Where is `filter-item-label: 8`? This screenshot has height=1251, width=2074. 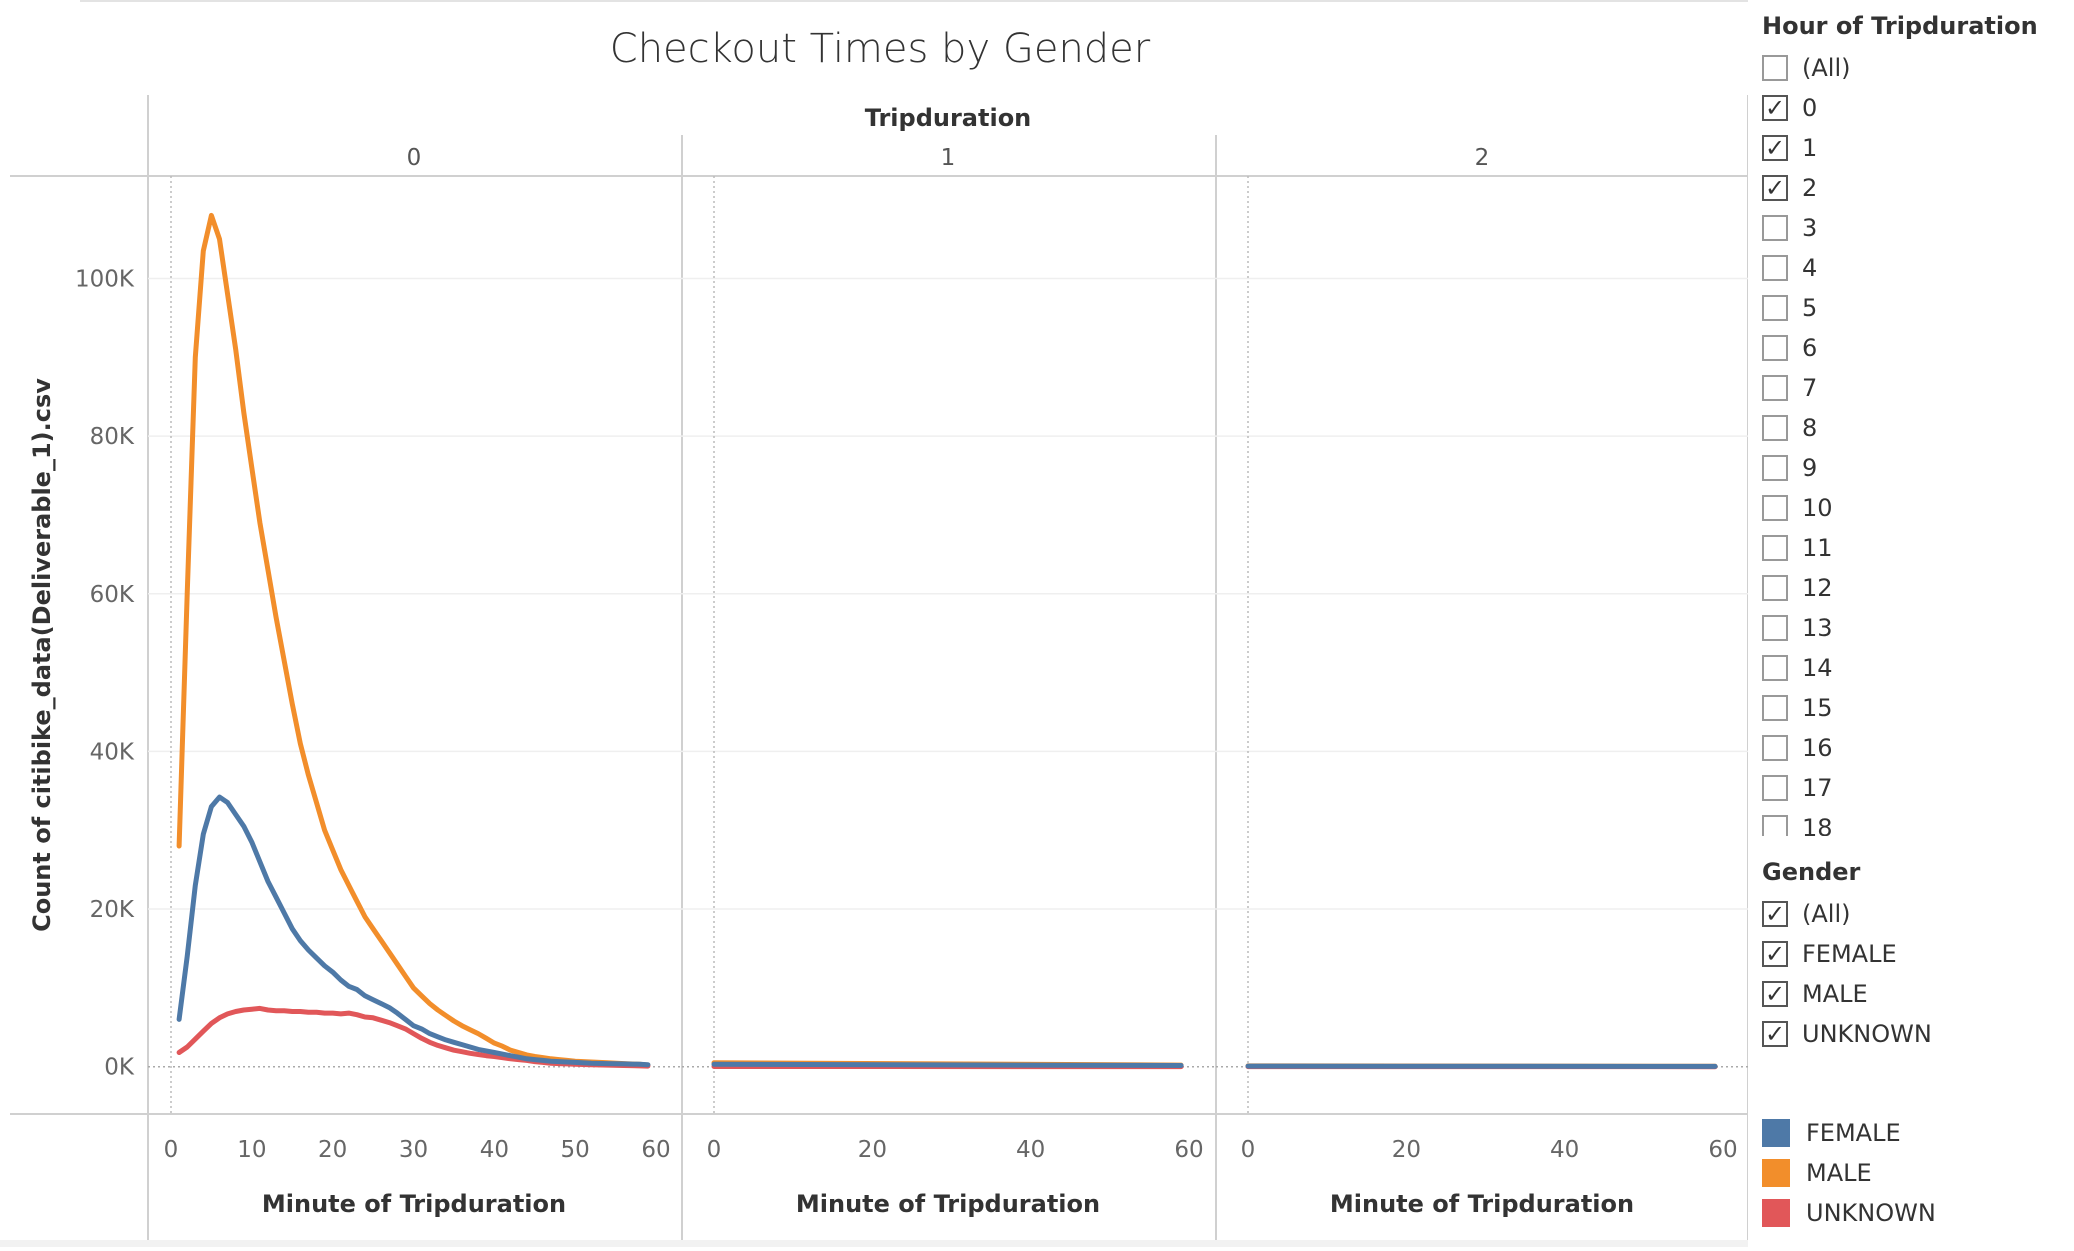
filter-item-label: 8 is located at coordinates (1809, 428).